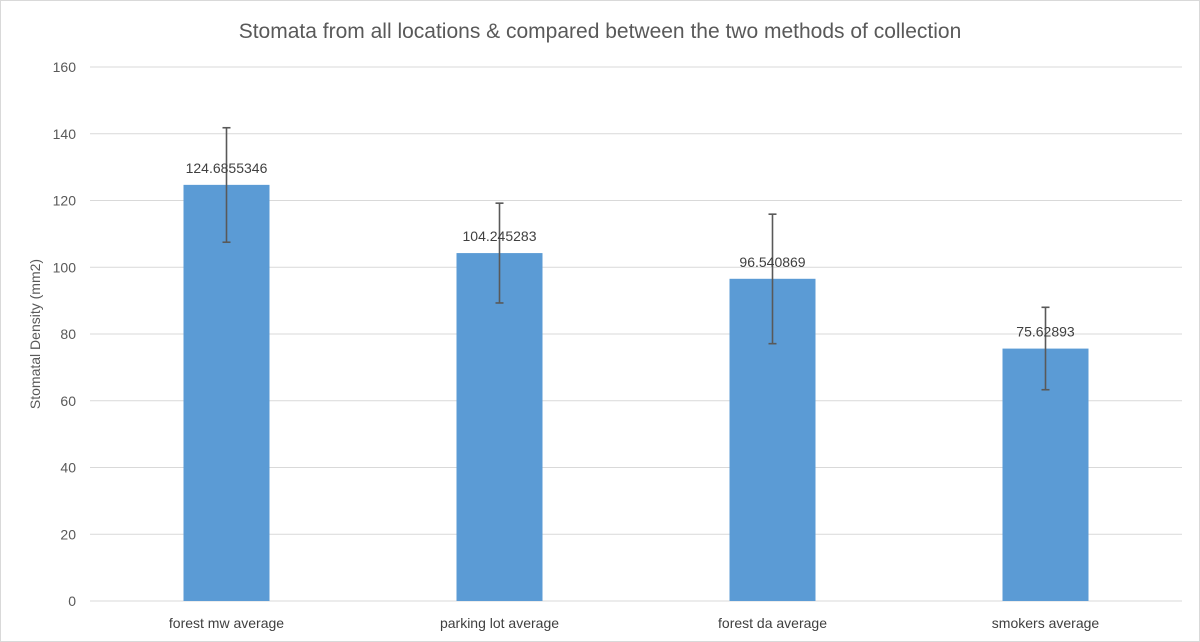 The height and width of the screenshot is (642, 1200). What do you see at coordinates (65, 267) in the screenshot?
I see `y-tick-label: 100` at bounding box center [65, 267].